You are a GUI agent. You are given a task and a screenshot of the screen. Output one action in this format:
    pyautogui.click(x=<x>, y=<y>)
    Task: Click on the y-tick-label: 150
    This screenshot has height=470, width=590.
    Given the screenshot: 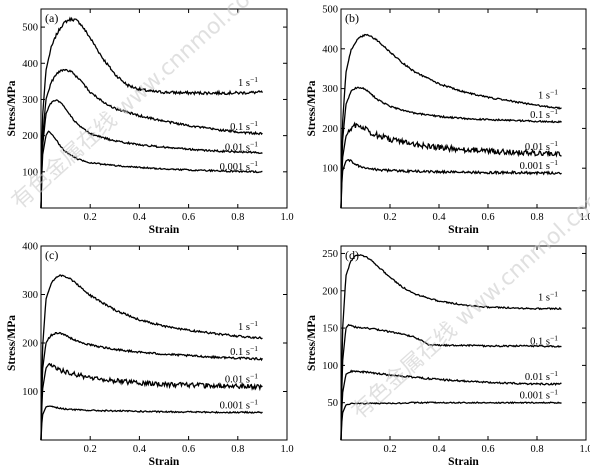 What is the action you would take?
    pyautogui.click(x=330, y=329)
    